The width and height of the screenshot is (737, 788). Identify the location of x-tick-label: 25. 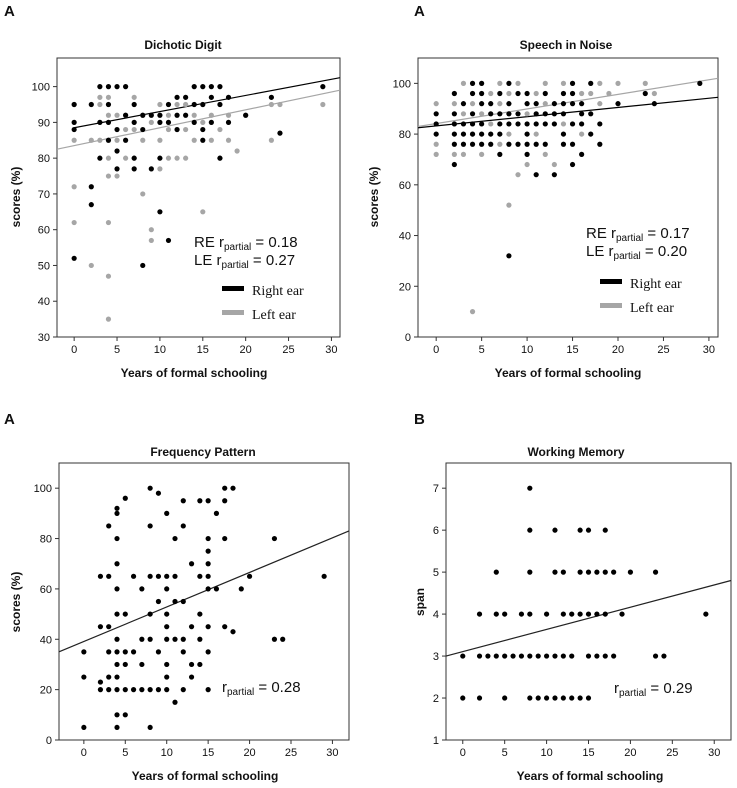
(672, 753).